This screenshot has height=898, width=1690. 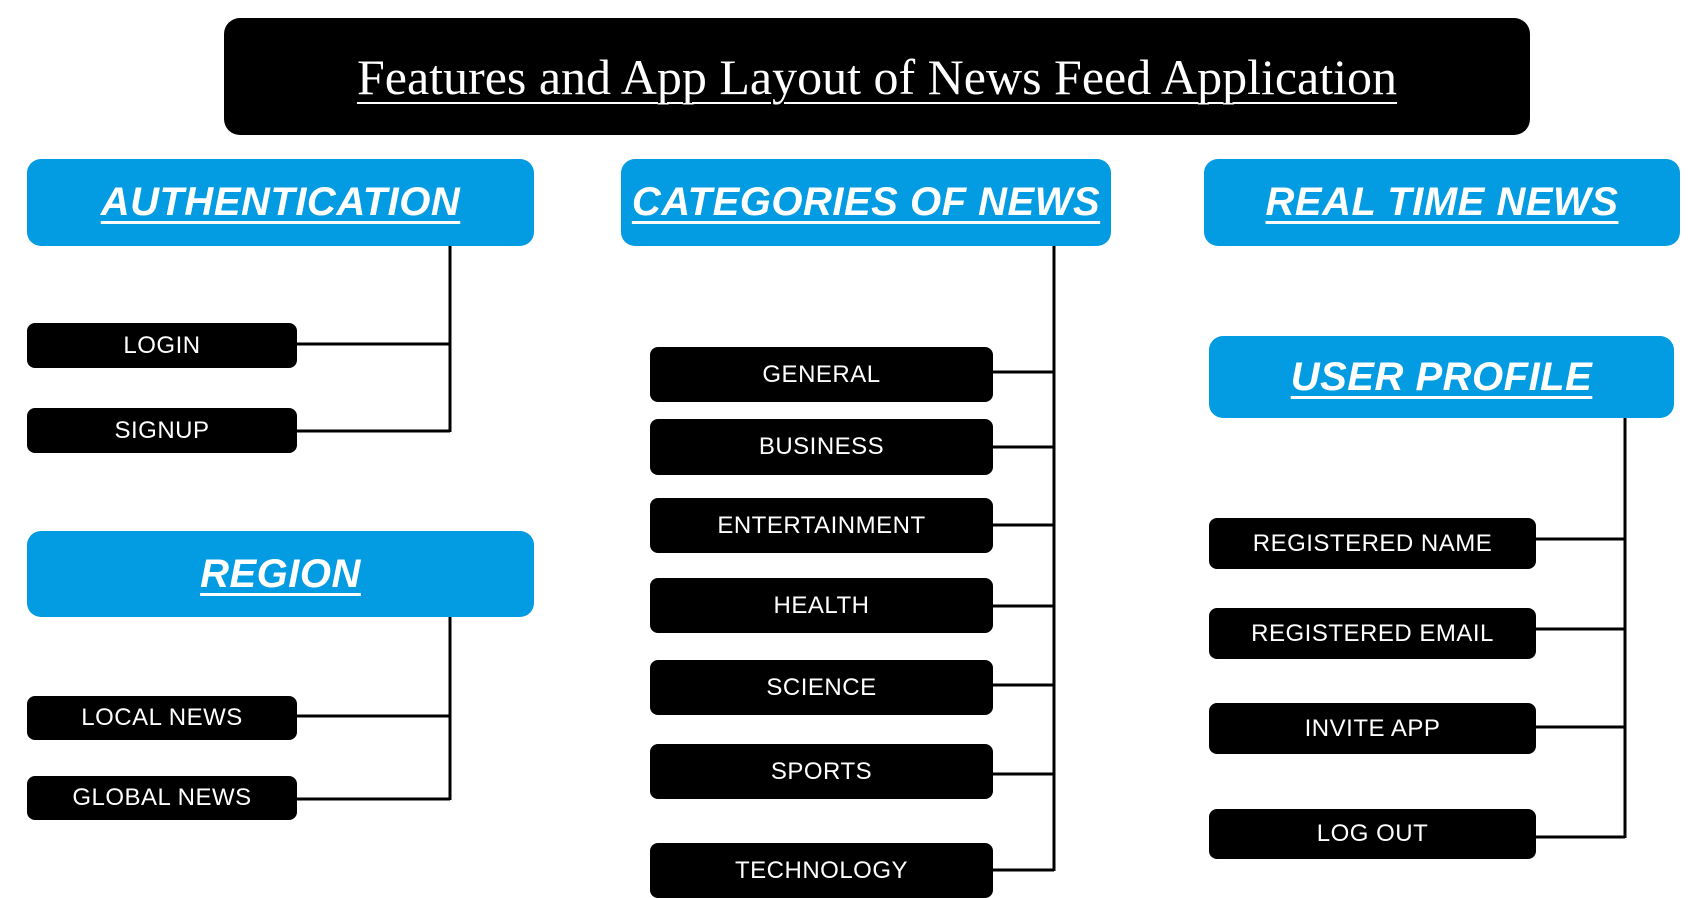 I want to click on header-region-label: REGION, so click(x=280, y=573).